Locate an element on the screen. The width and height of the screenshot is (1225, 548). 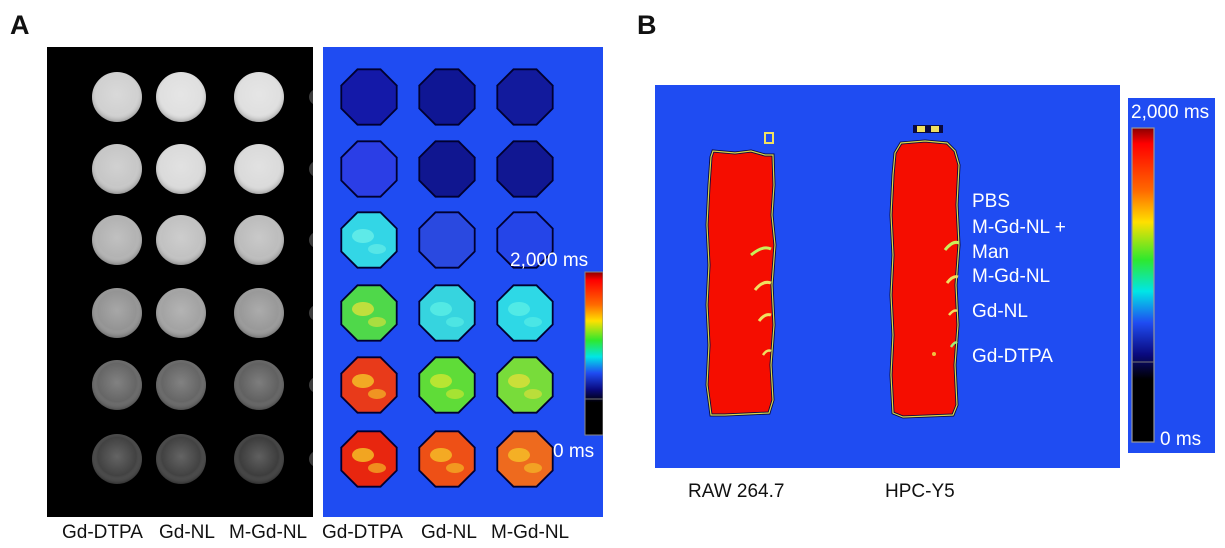
grayscale-well-shading-r5-c3 is located at coordinates (259, 385).